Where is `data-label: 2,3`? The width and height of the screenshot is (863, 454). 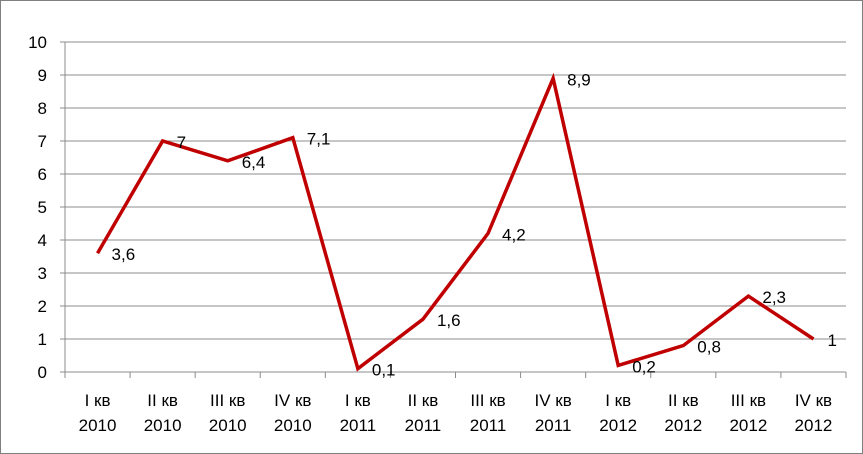 data-label: 2,3 is located at coordinates (774, 297).